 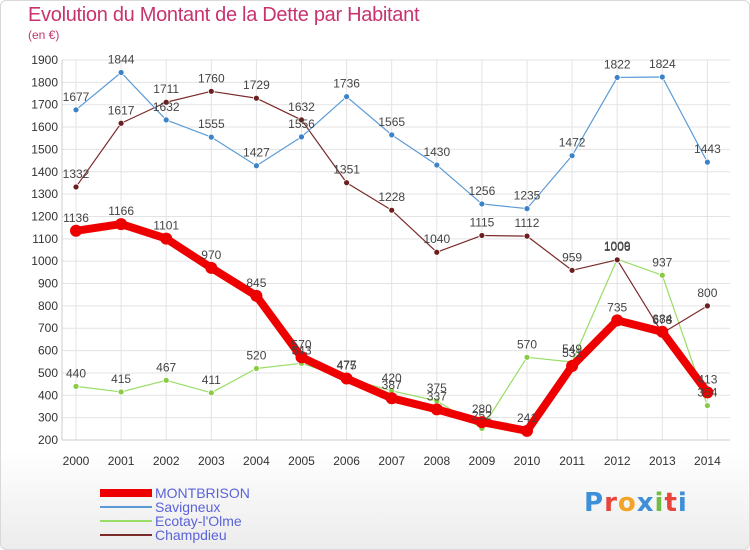 I want to click on x-tick-label-2012: 2012, so click(x=617, y=461).